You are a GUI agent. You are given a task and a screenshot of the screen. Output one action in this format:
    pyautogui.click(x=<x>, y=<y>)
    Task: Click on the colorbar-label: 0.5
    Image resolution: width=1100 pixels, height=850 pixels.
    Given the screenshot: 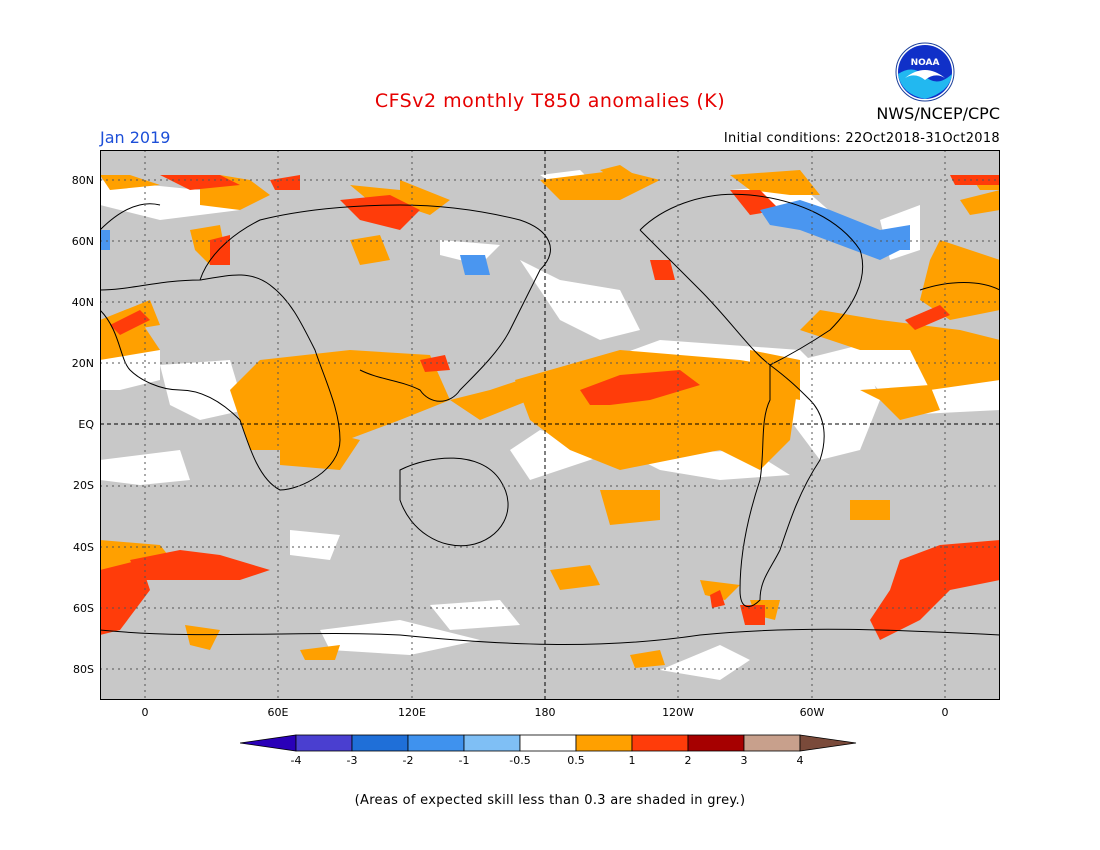 What is the action you would take?
    pyautogui.click(x=576, y=760)
    